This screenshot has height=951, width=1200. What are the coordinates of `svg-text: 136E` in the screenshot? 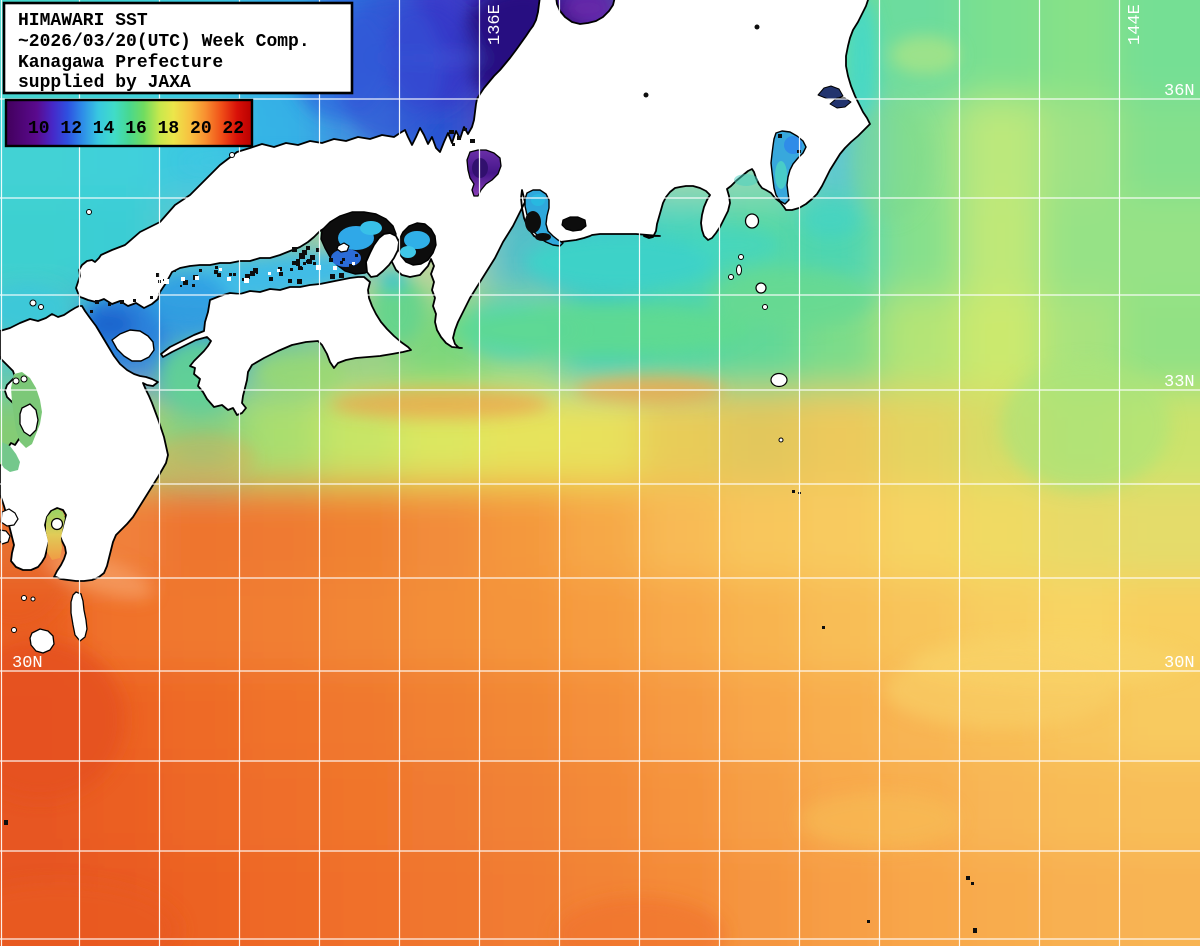 It's located at (495, 24).